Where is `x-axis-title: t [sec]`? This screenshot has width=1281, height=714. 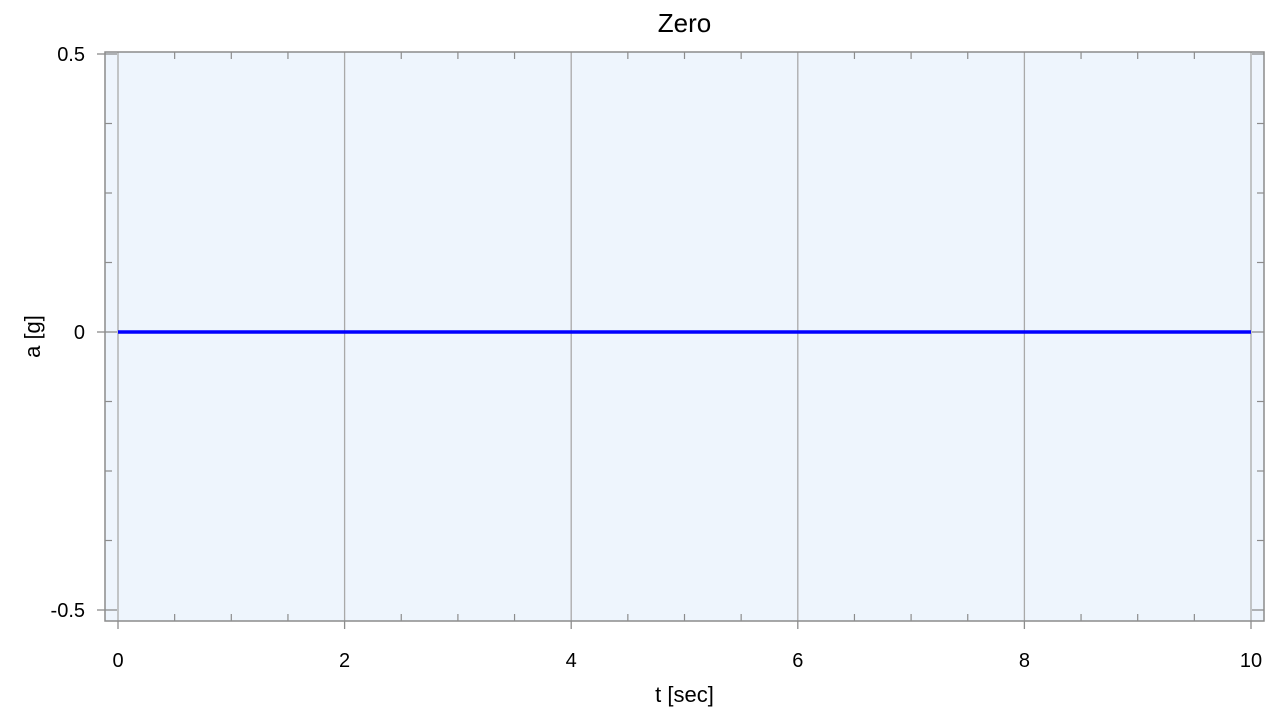 x-axis-title: t [sec] is located at coordinates (684, 694).